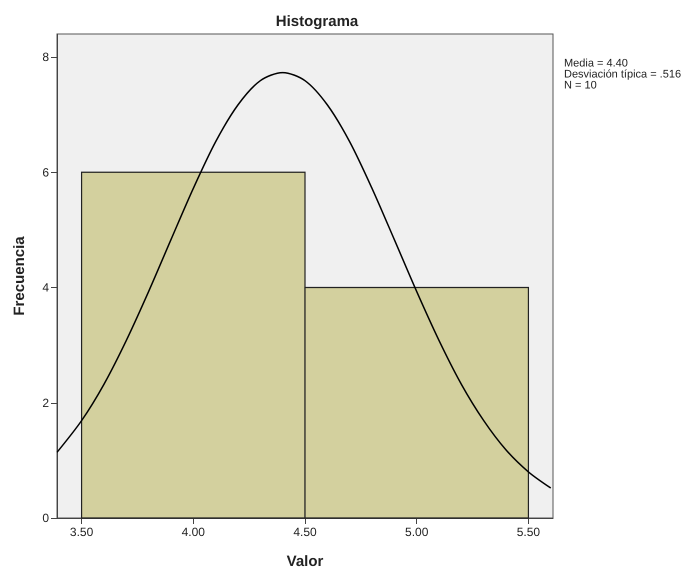  What do you see at coordinates (305, 561) in the screenshot?
I see `x-axis-title: Valor` at bounding box center [305, 561].